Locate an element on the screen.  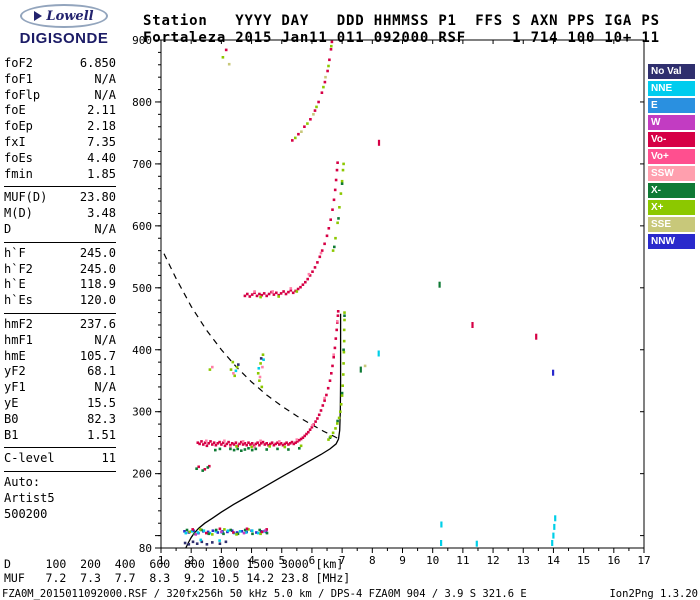
param-label: foF2 is located at coordinates (18, 63).